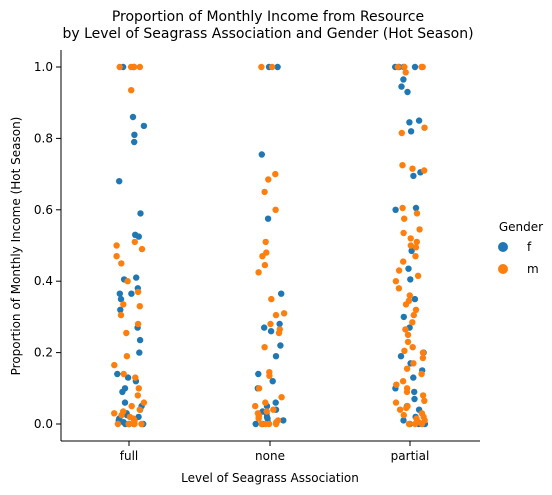  I want to click on x-tick-label-none: none, so click(270, 456).